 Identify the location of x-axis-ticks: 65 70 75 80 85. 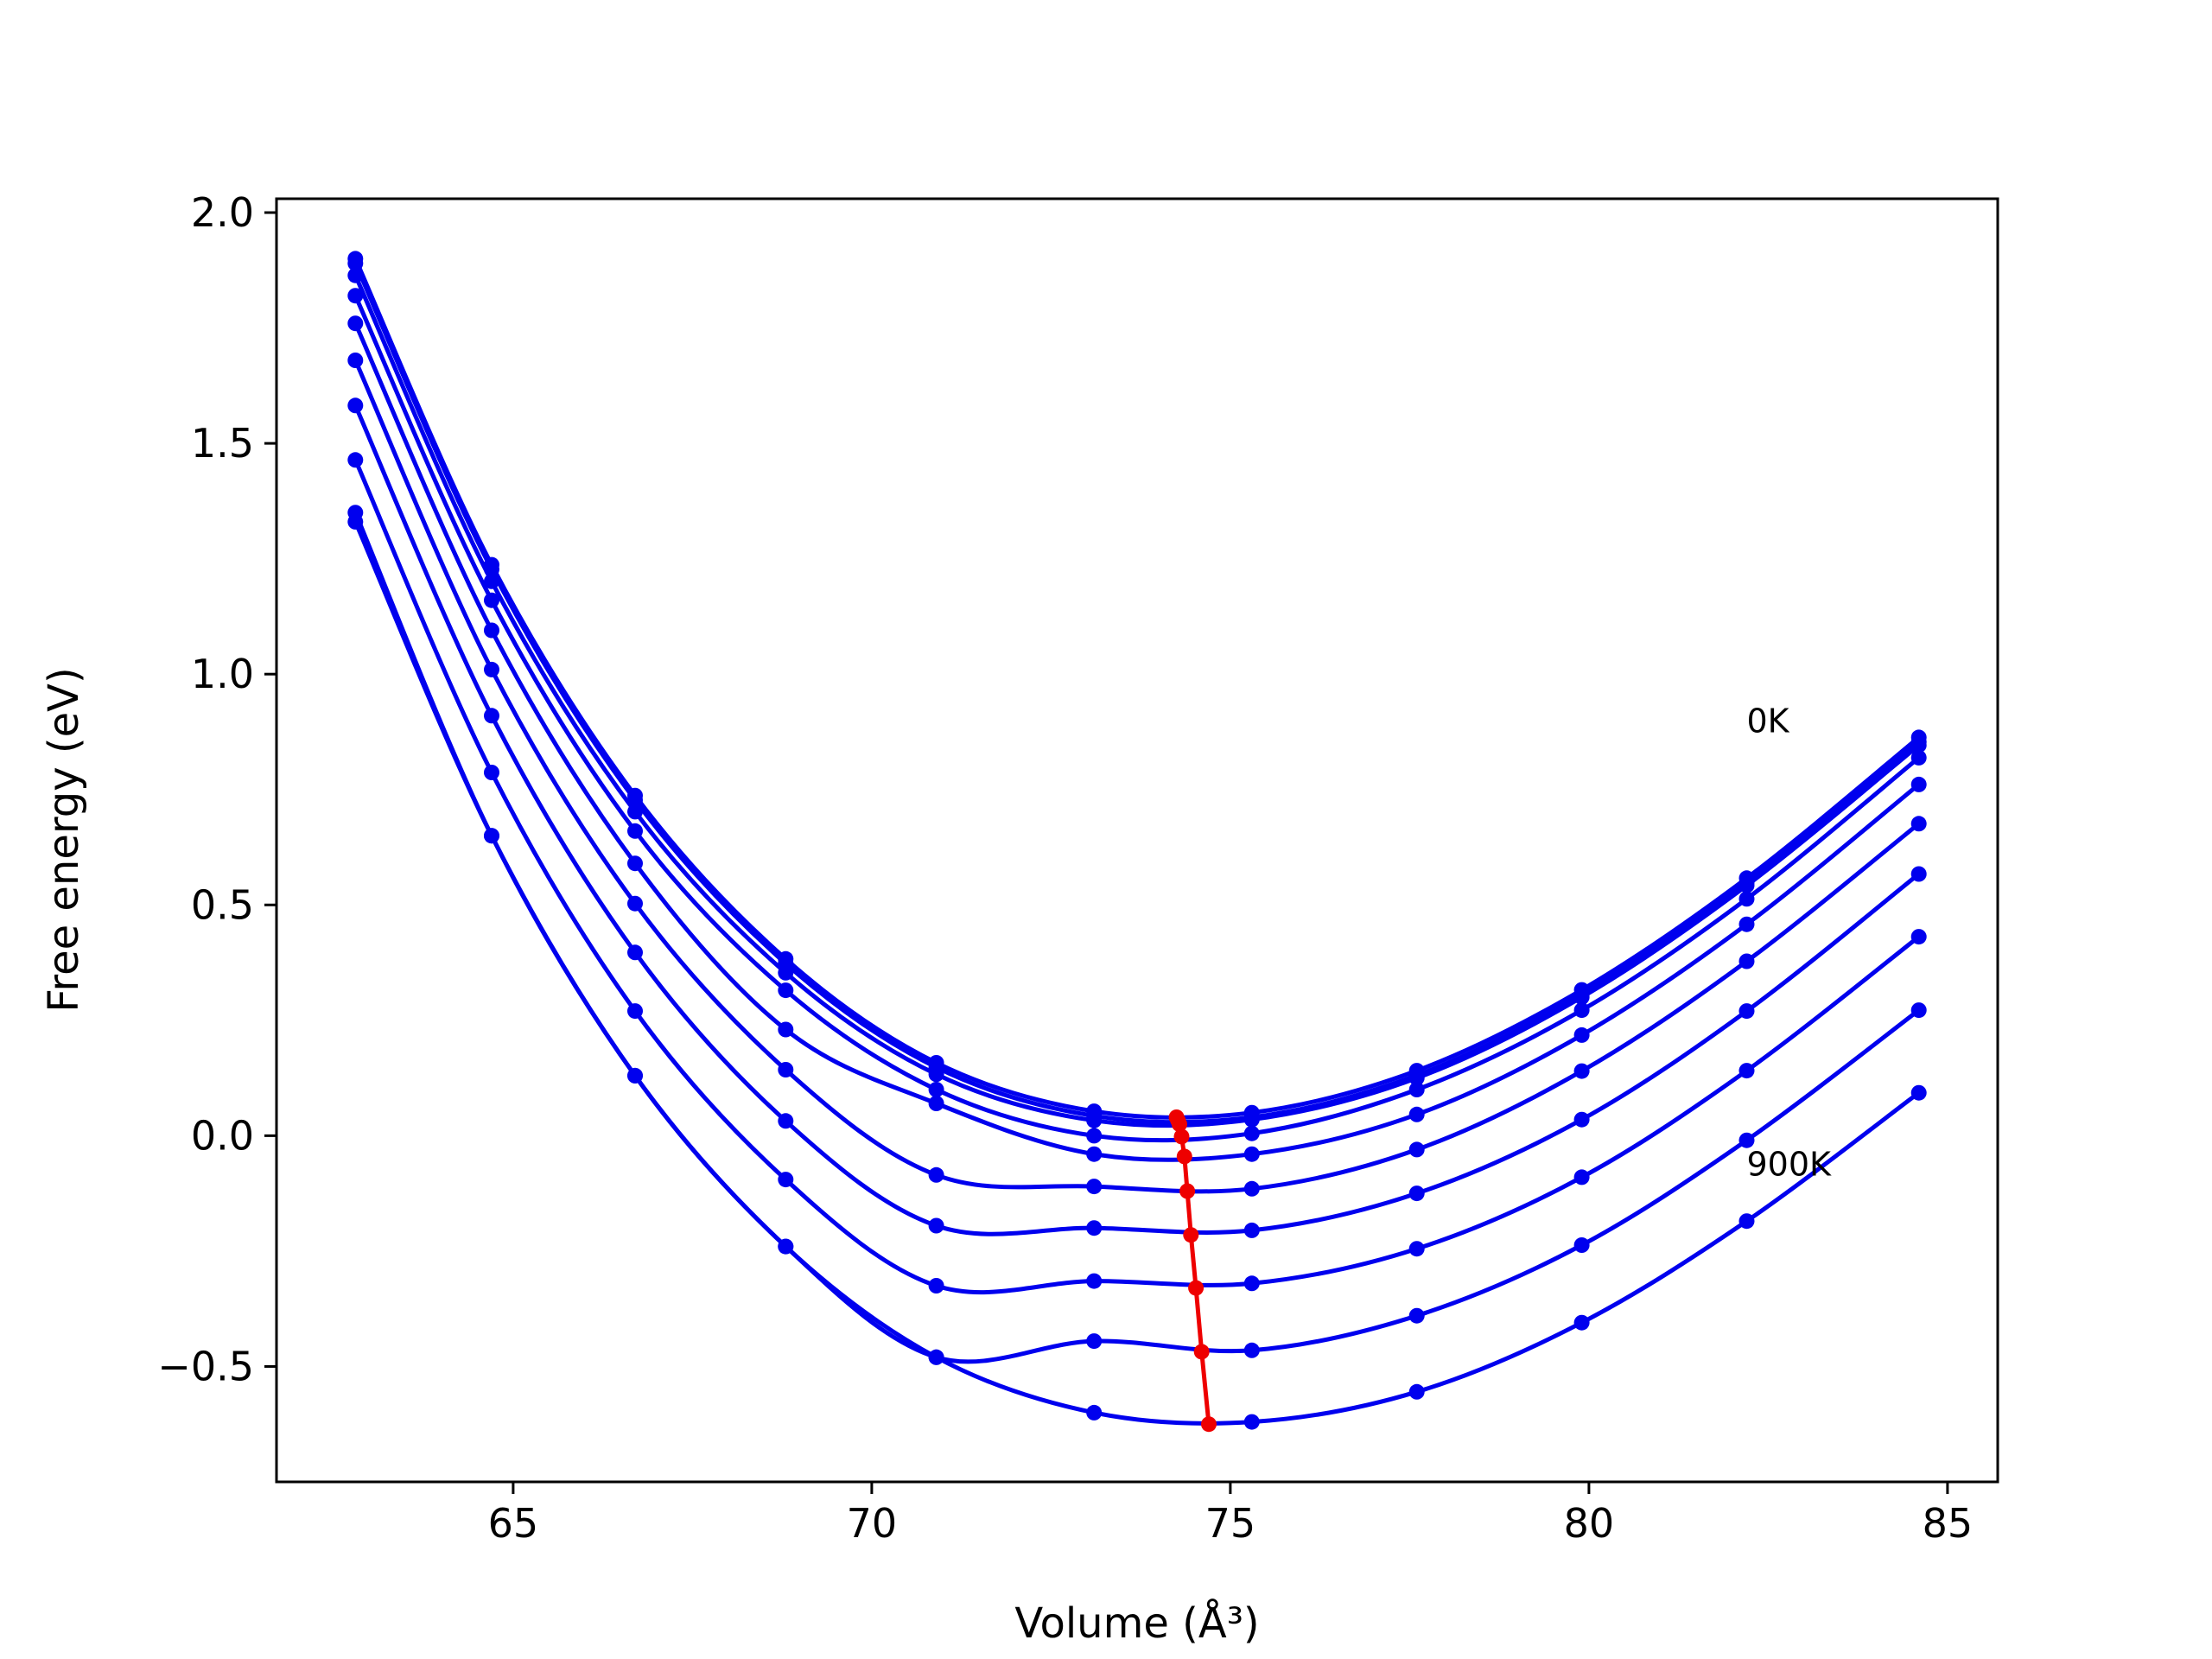
(1231, 1514).